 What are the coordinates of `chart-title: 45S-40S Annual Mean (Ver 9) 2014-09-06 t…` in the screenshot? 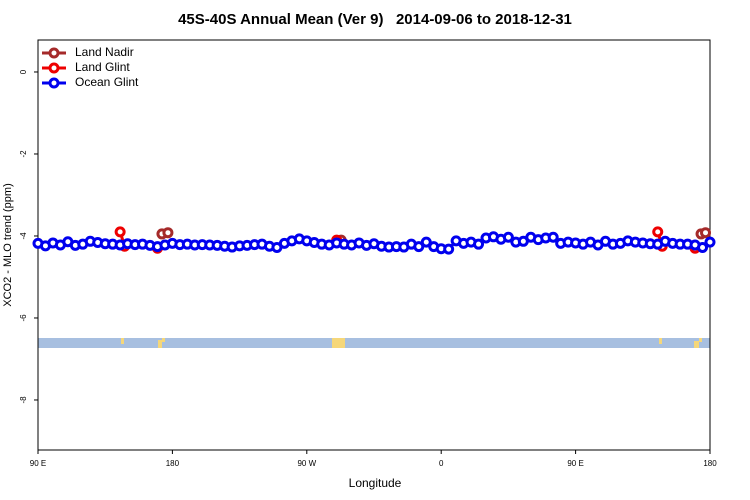 It's located at (375, 19).